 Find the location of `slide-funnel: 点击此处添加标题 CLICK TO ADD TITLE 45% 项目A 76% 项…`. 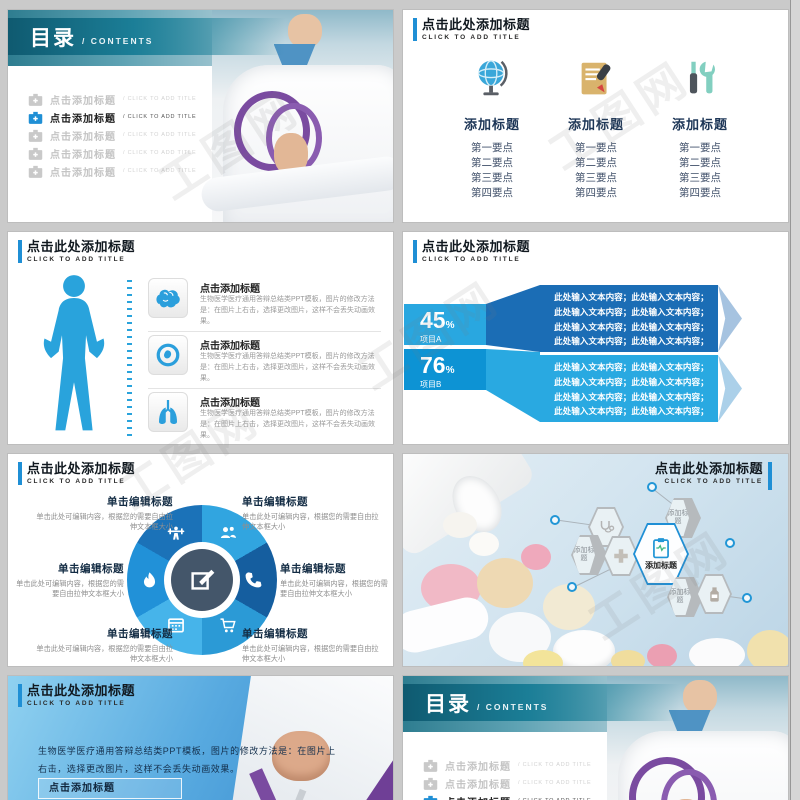

slide-funnel: 点击此处添加标题 CLICK TO ADD TITLE 45% 项目A 76% 项… is located at coordinates (595, 338).